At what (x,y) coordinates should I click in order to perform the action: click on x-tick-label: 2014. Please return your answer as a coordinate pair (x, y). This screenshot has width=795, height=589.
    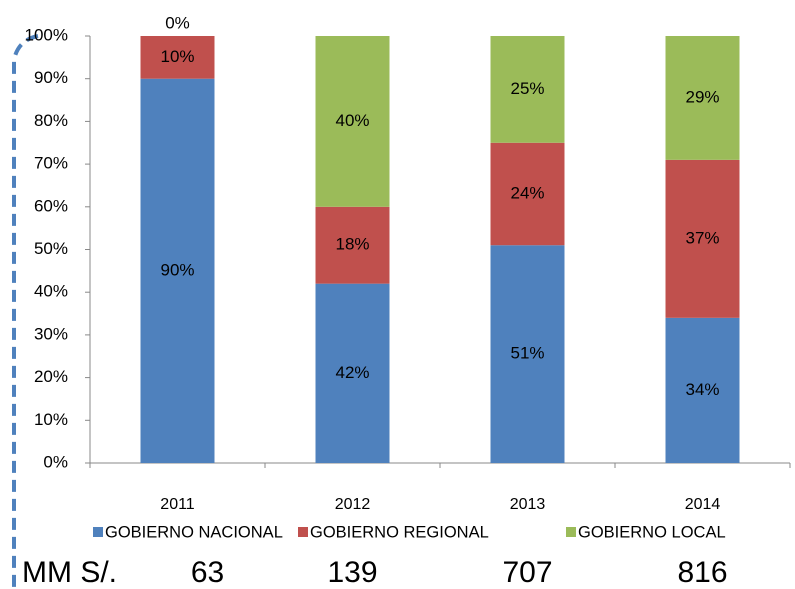
    Looking at the image, I should click on (703, 504).